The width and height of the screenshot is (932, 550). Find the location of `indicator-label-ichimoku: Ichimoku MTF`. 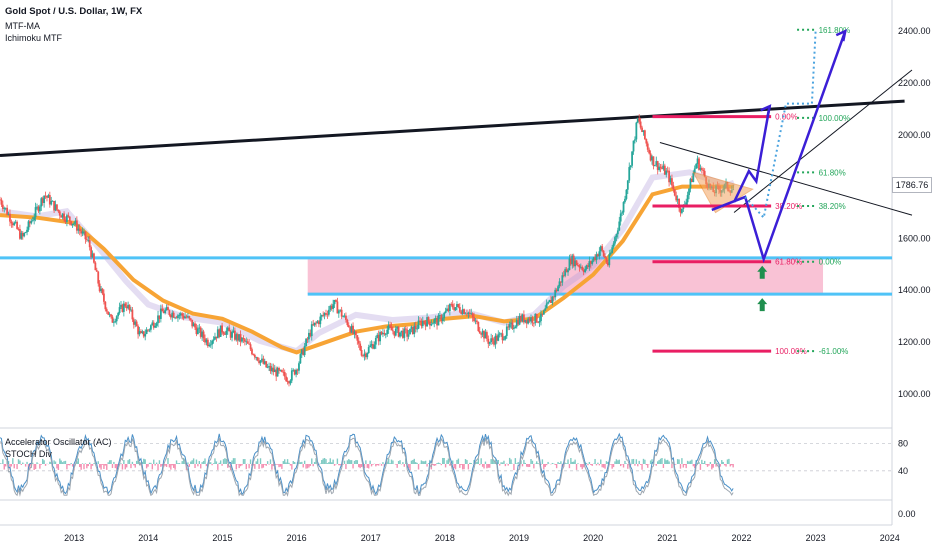

indicator-label-ichimoku: Ichimoku MTF is located at coordinates (34, 38).